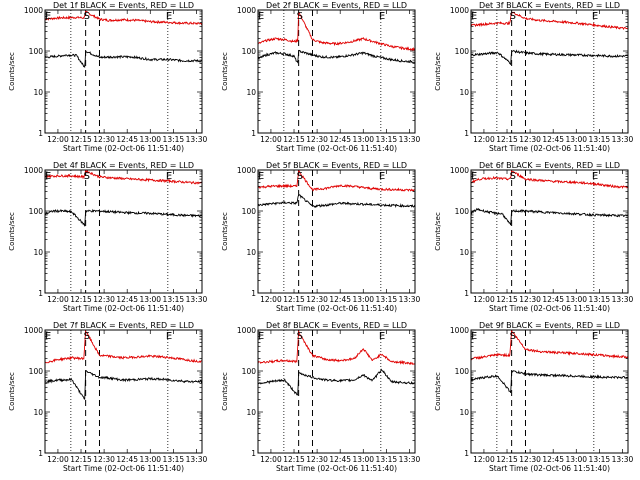  What do you see at coordinates (123, 325) in the screenshot?
I see `panel-title: Det 7f BLACK = Events, RED = LLD` at bounding box center [123, 325].